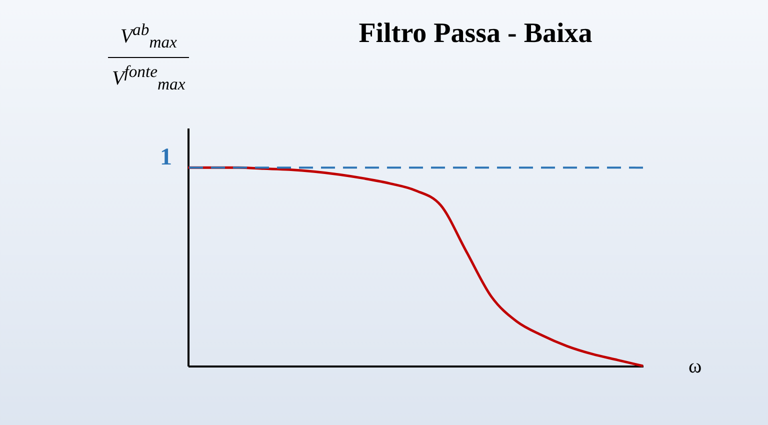 This screenshot has width=768, height=425. I want to click on ref-line-label: 1, so click(166, 157).